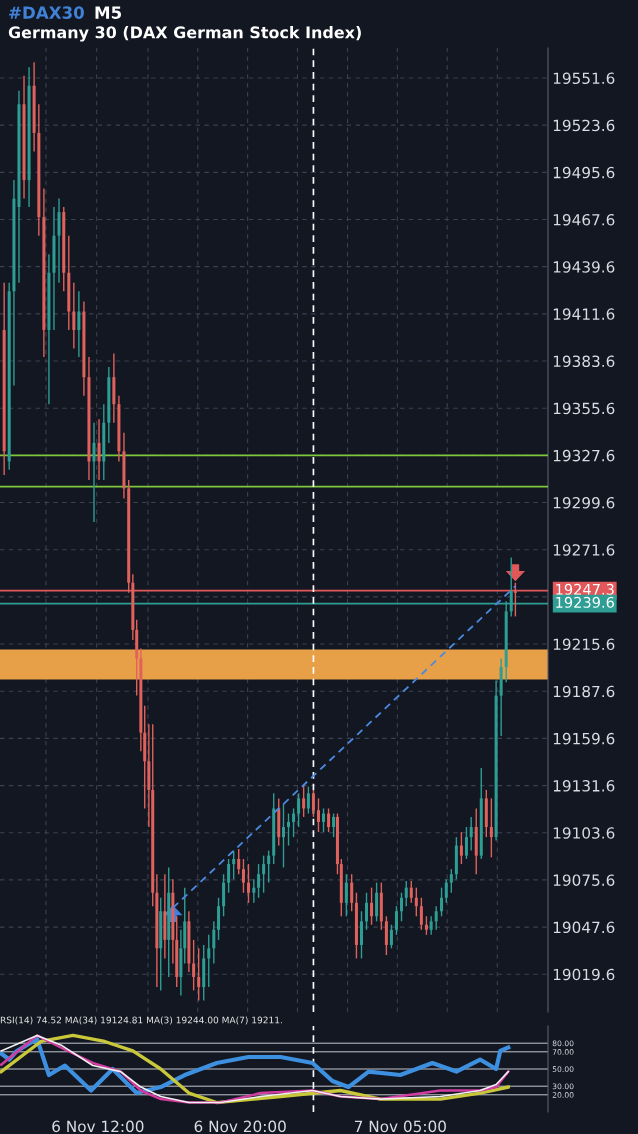 Image resolution: width=638 pixels, height=1134 pixels. Describe the element at coordinates (108, 12) in the screenshot. I see `text: M5` at that location.